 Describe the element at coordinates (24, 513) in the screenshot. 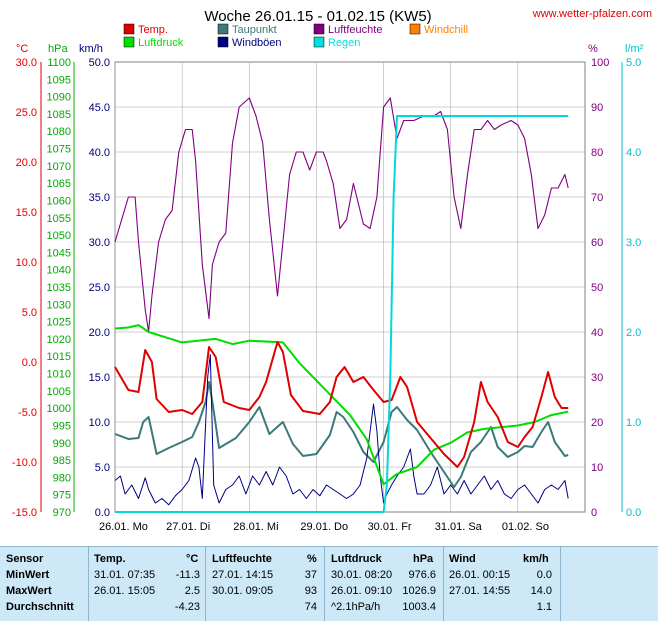

I see `temp-tick-label: -15.0` at that location.